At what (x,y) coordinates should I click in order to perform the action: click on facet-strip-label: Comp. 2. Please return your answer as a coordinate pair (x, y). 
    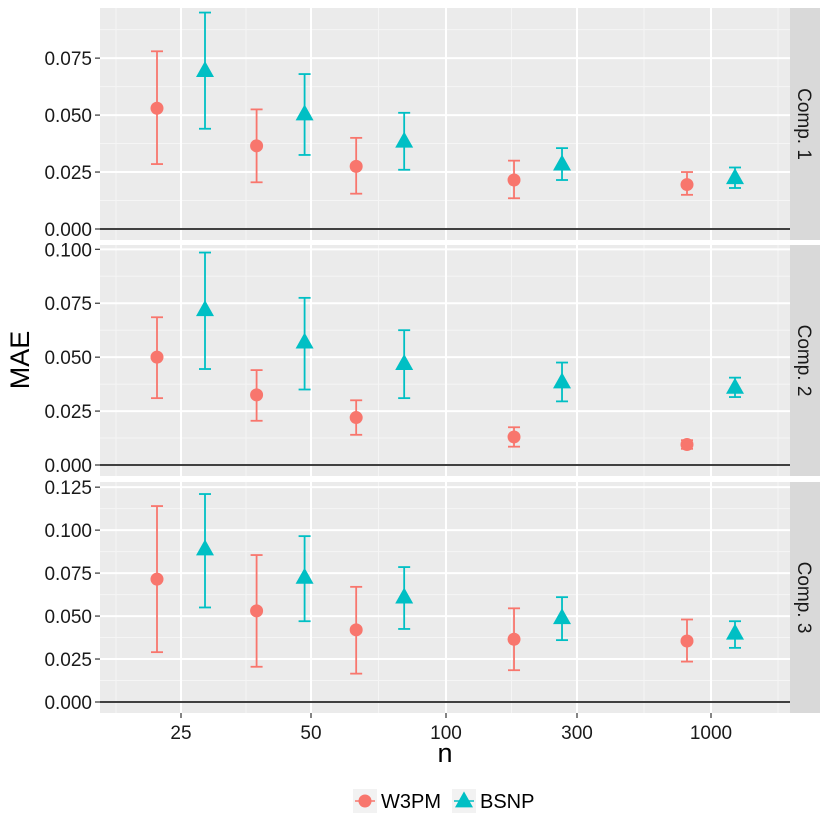
    Looking at the image, I should click on (803, 361).